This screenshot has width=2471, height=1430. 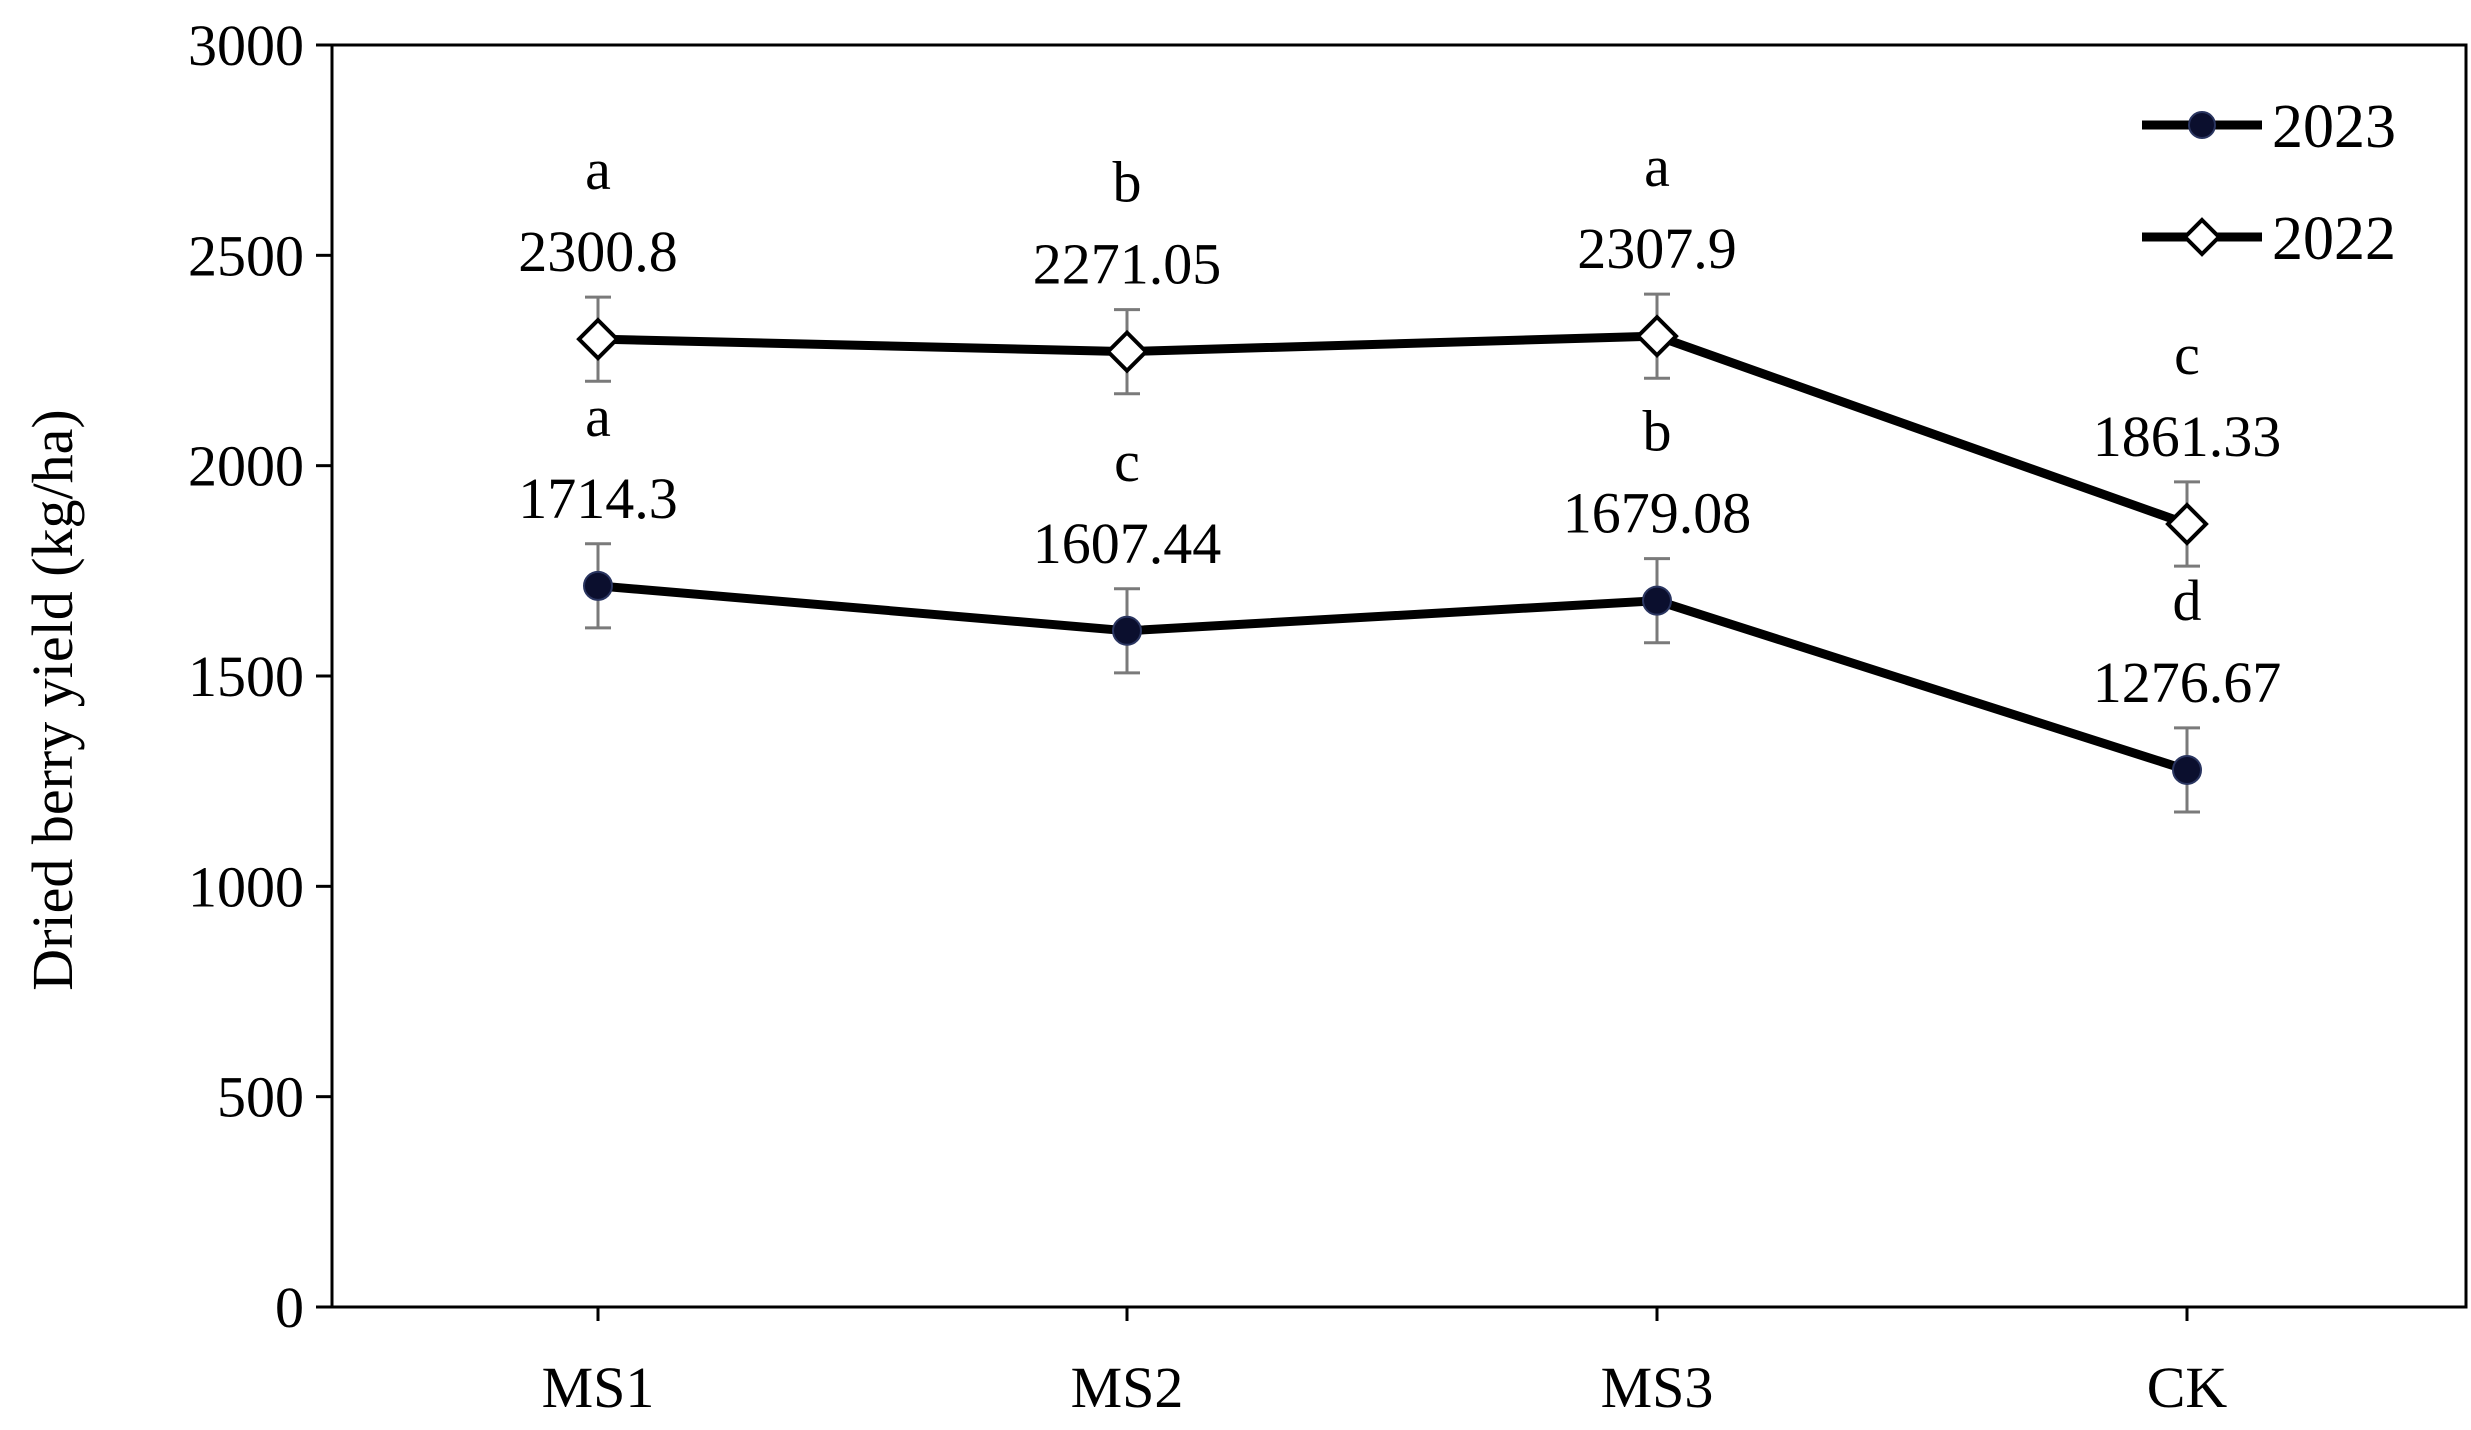 I want to click on data-label: 1861.33, so click(x=2187, y=436).